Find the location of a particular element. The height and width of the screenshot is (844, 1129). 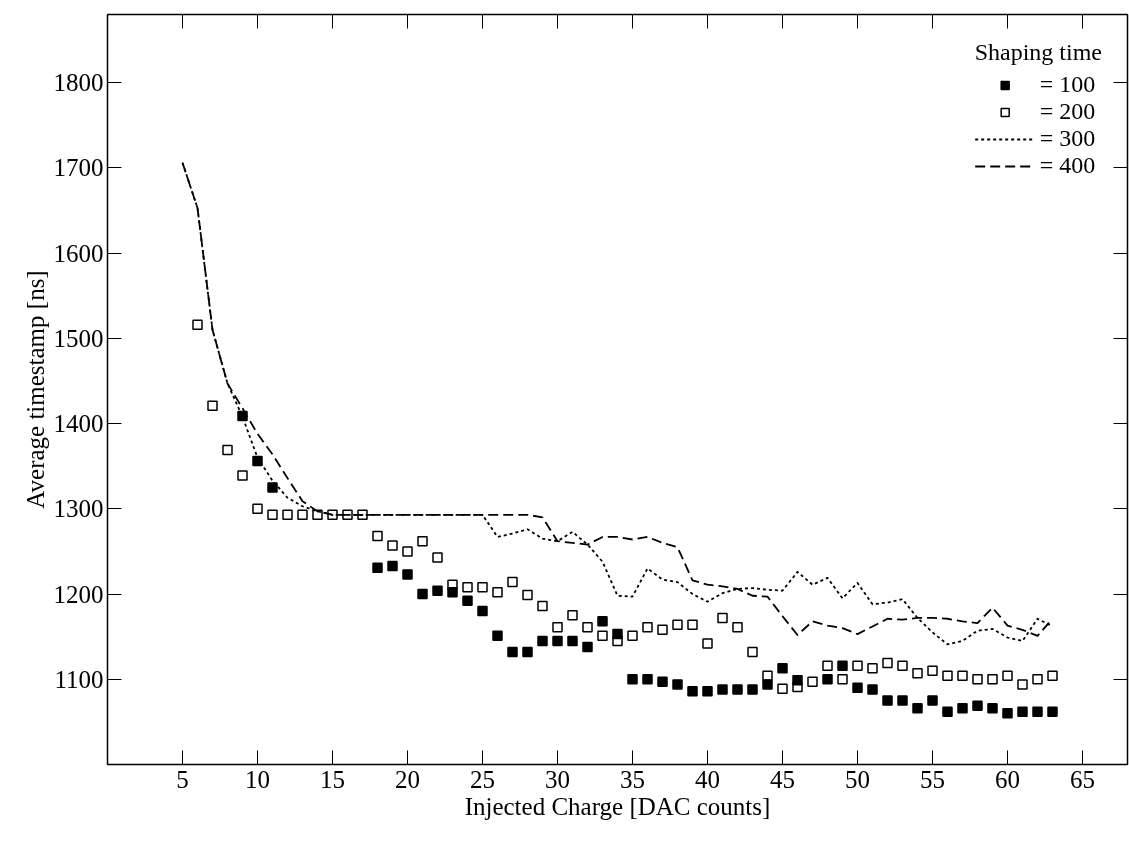

legend-label: = 300 is located at coordinates (1067, 138).